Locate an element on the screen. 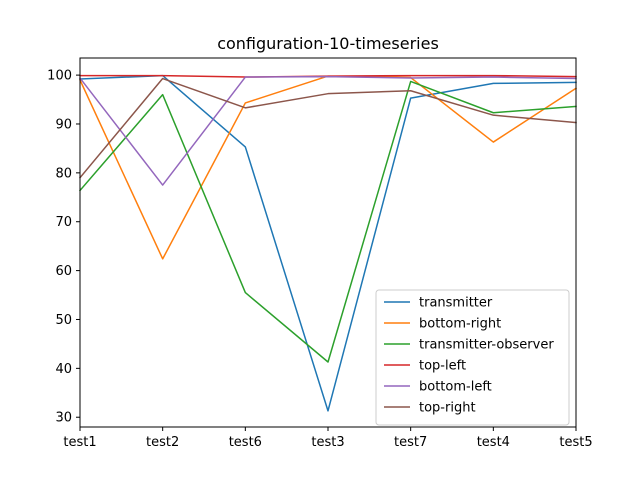  y-tick-label: 90 is located at coordinates (63, 124).